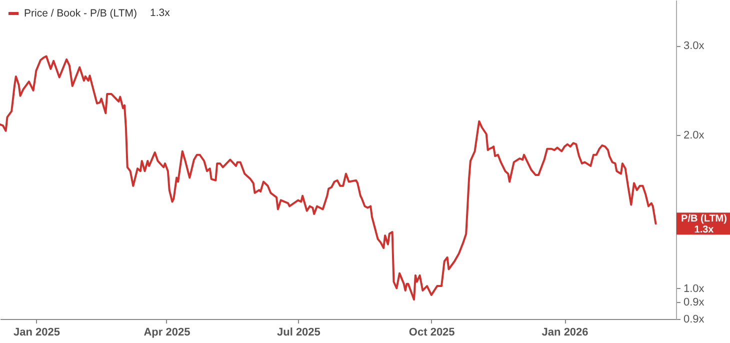 This screenshot has width=730, height=343. I want to click on y-tick-label: 2.0x, so click(694, 136).